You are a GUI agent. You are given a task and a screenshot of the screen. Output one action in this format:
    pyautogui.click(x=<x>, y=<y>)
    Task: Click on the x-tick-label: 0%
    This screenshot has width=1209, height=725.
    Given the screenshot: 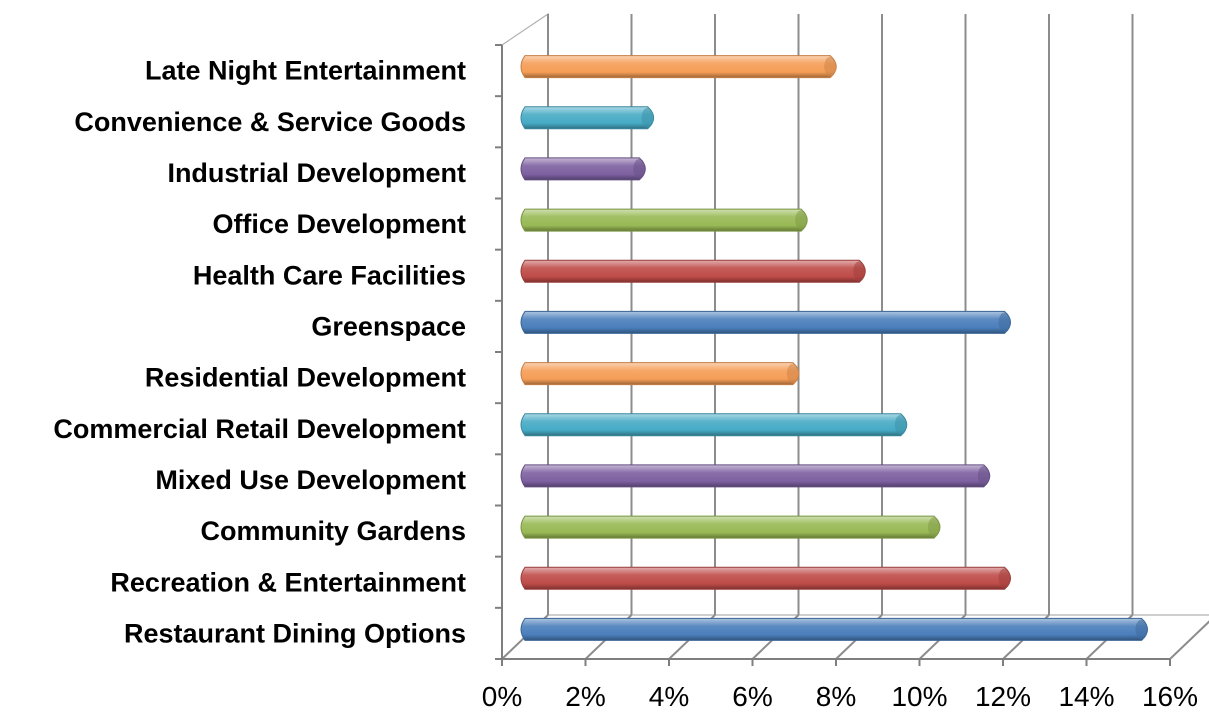 What is the action you would take?
    pyautogui.click(x=502, y=696)
    